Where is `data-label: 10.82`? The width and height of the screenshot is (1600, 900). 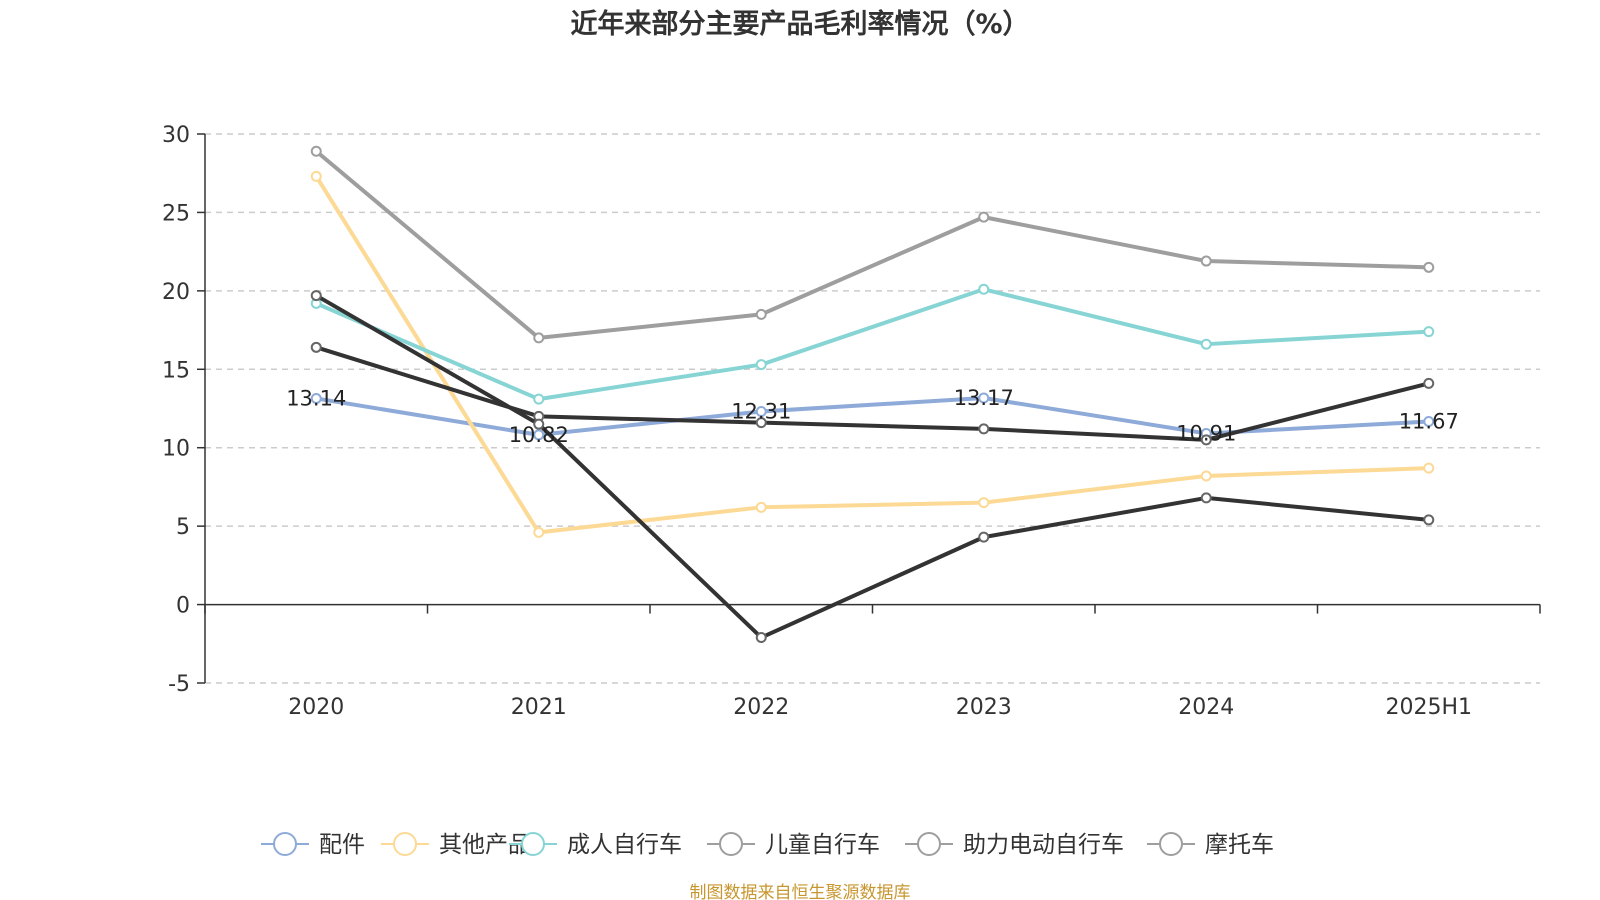 data-label: 10.82 is located at coordinates (539, 435).